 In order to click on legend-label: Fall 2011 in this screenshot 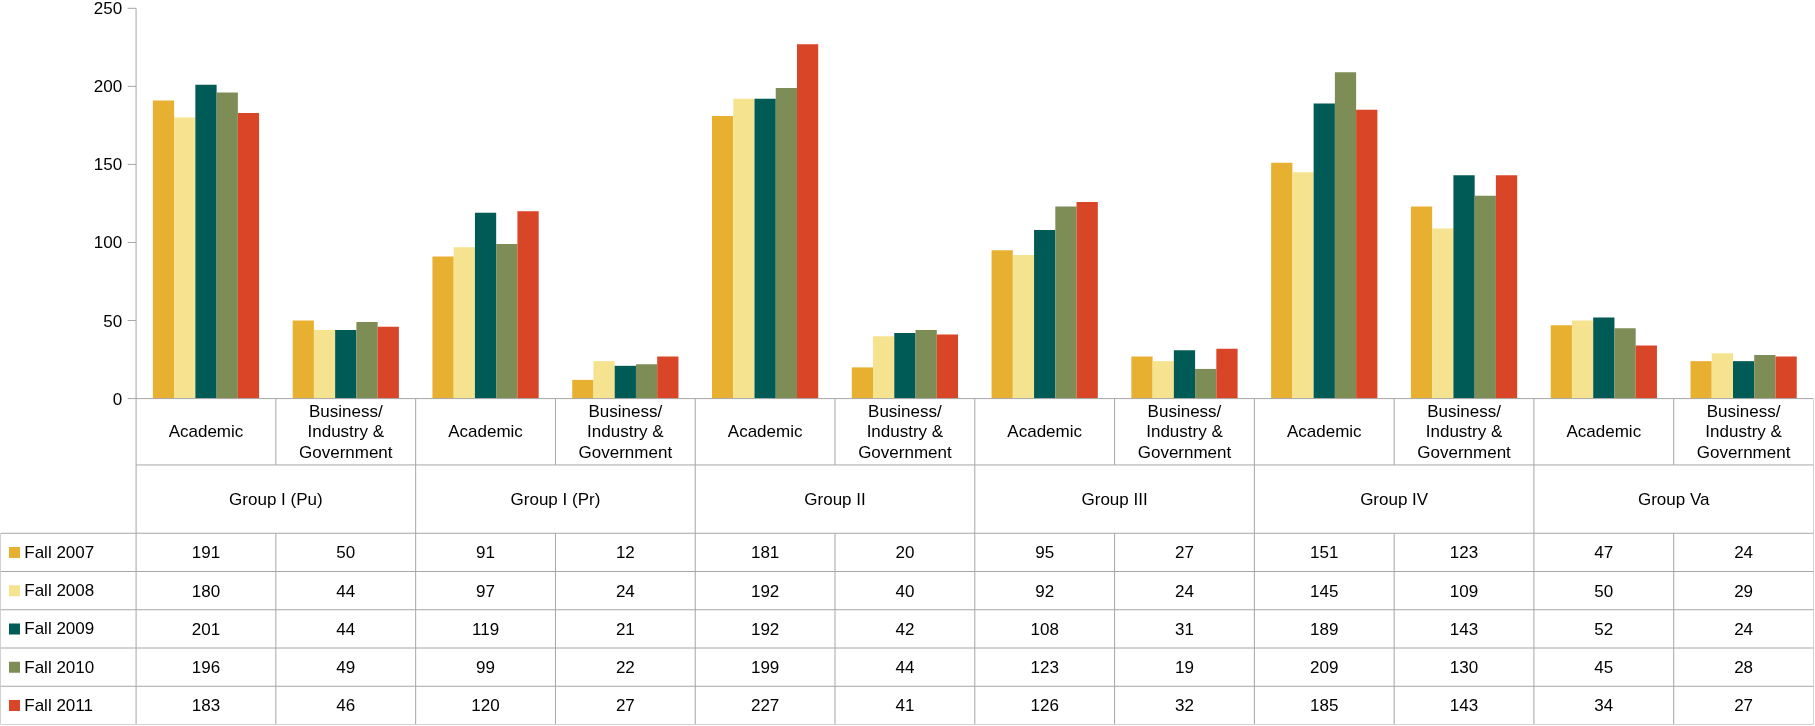, I will do `click(58, 705)`.